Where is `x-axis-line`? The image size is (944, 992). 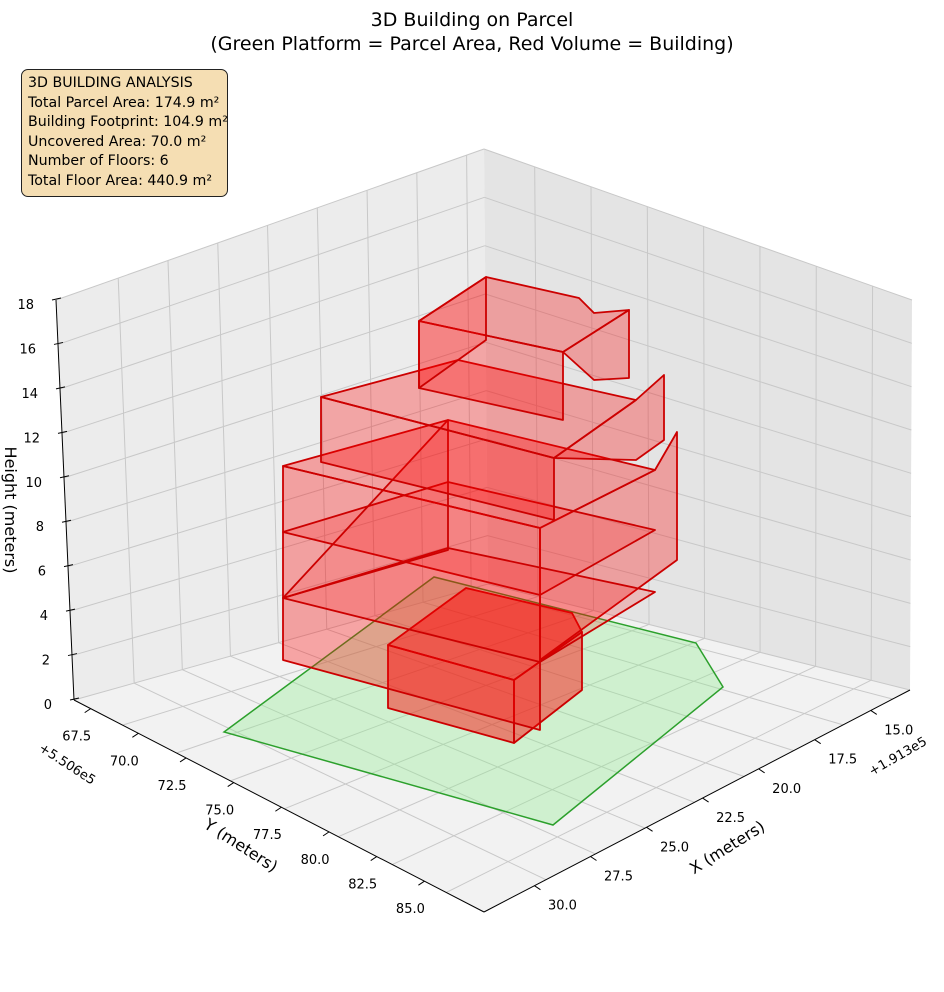
x-axis-line is located at coordinates (697, 801).